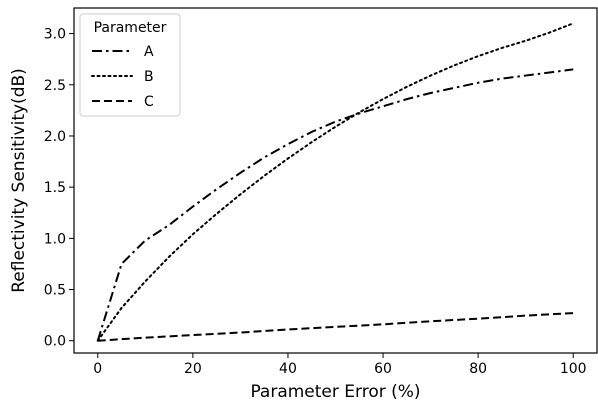 This screenshot has height=405, width=598. Describe the element at coordinates (149, 77) in the screenshot. I see `legend-label-b: B` at that location.